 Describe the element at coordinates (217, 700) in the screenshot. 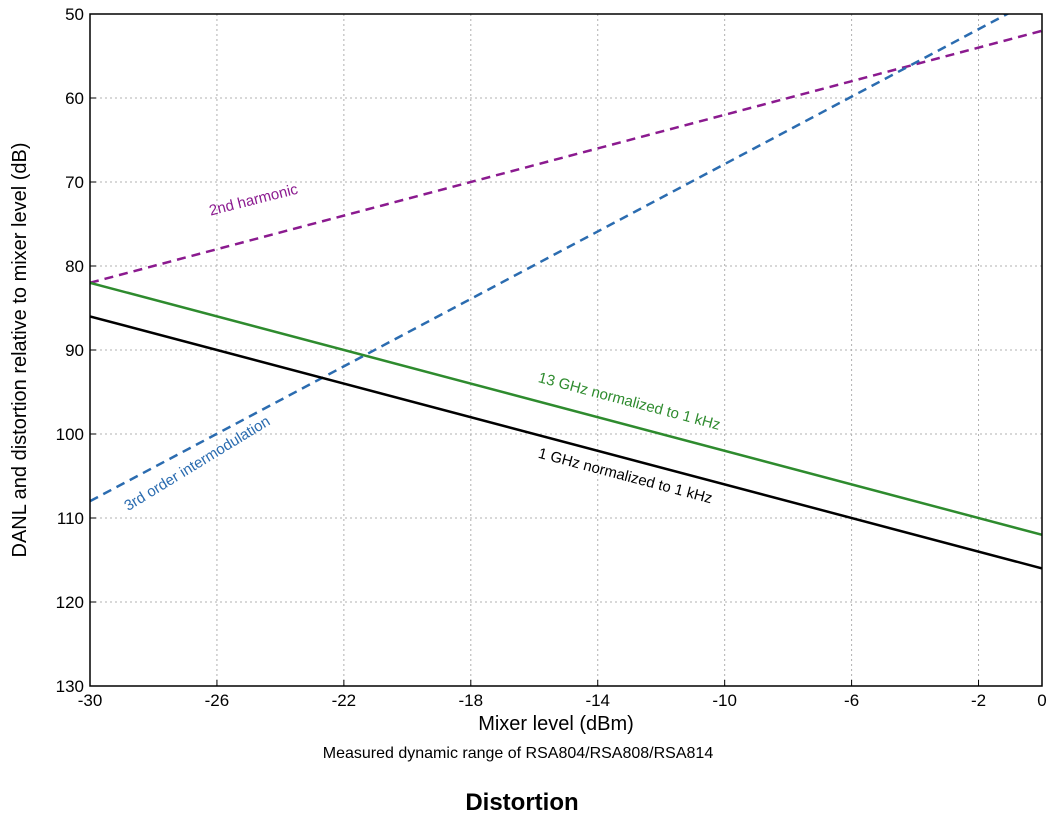

I see `x-tick-label: -26` at that location.